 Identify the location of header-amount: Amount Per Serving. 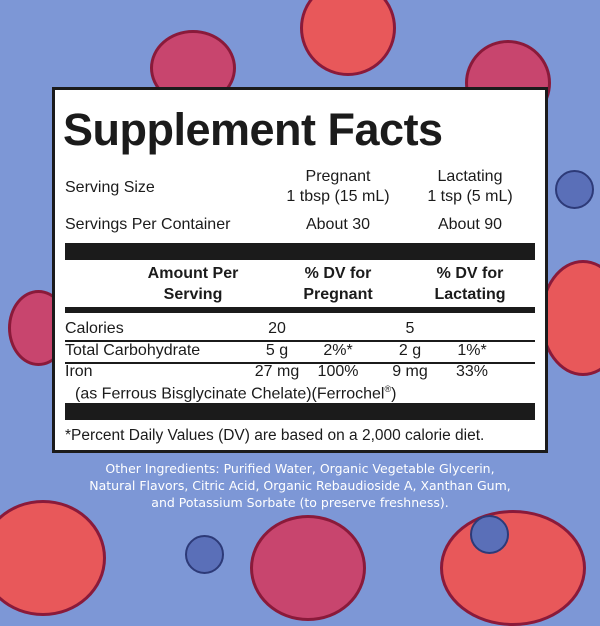
(193, 284).